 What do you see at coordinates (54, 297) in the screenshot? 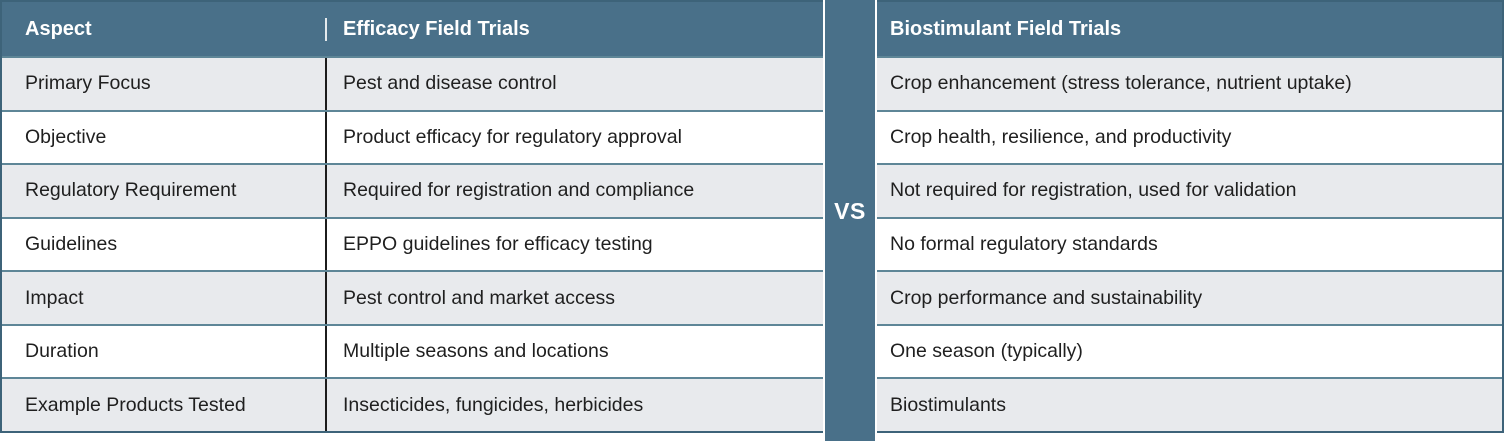
I see `aspect-cell: Impact` at bounding box center [54, 297].